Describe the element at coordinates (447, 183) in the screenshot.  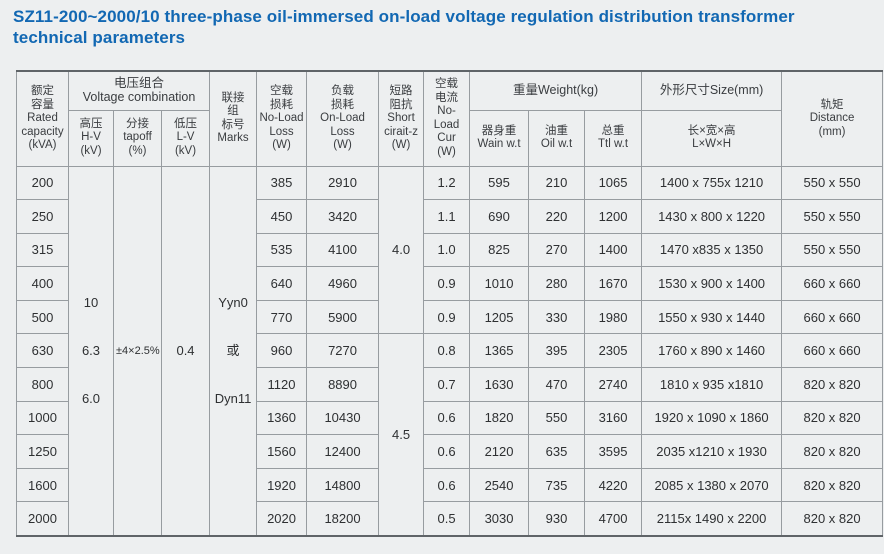
I see `cell-no-load-current: 1.2` at that location.